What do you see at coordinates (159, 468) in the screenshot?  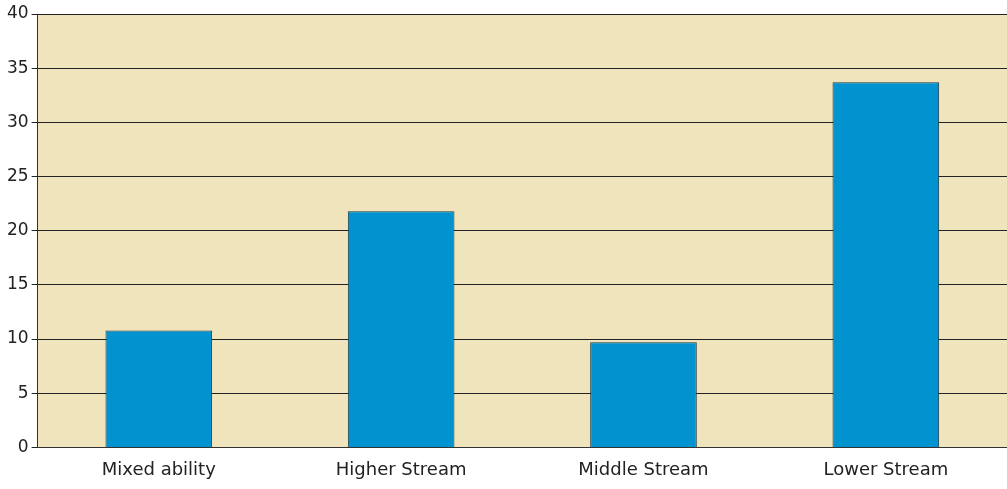 I see `x-tick-label: Mixed ability` at bounding box center [159, 468].